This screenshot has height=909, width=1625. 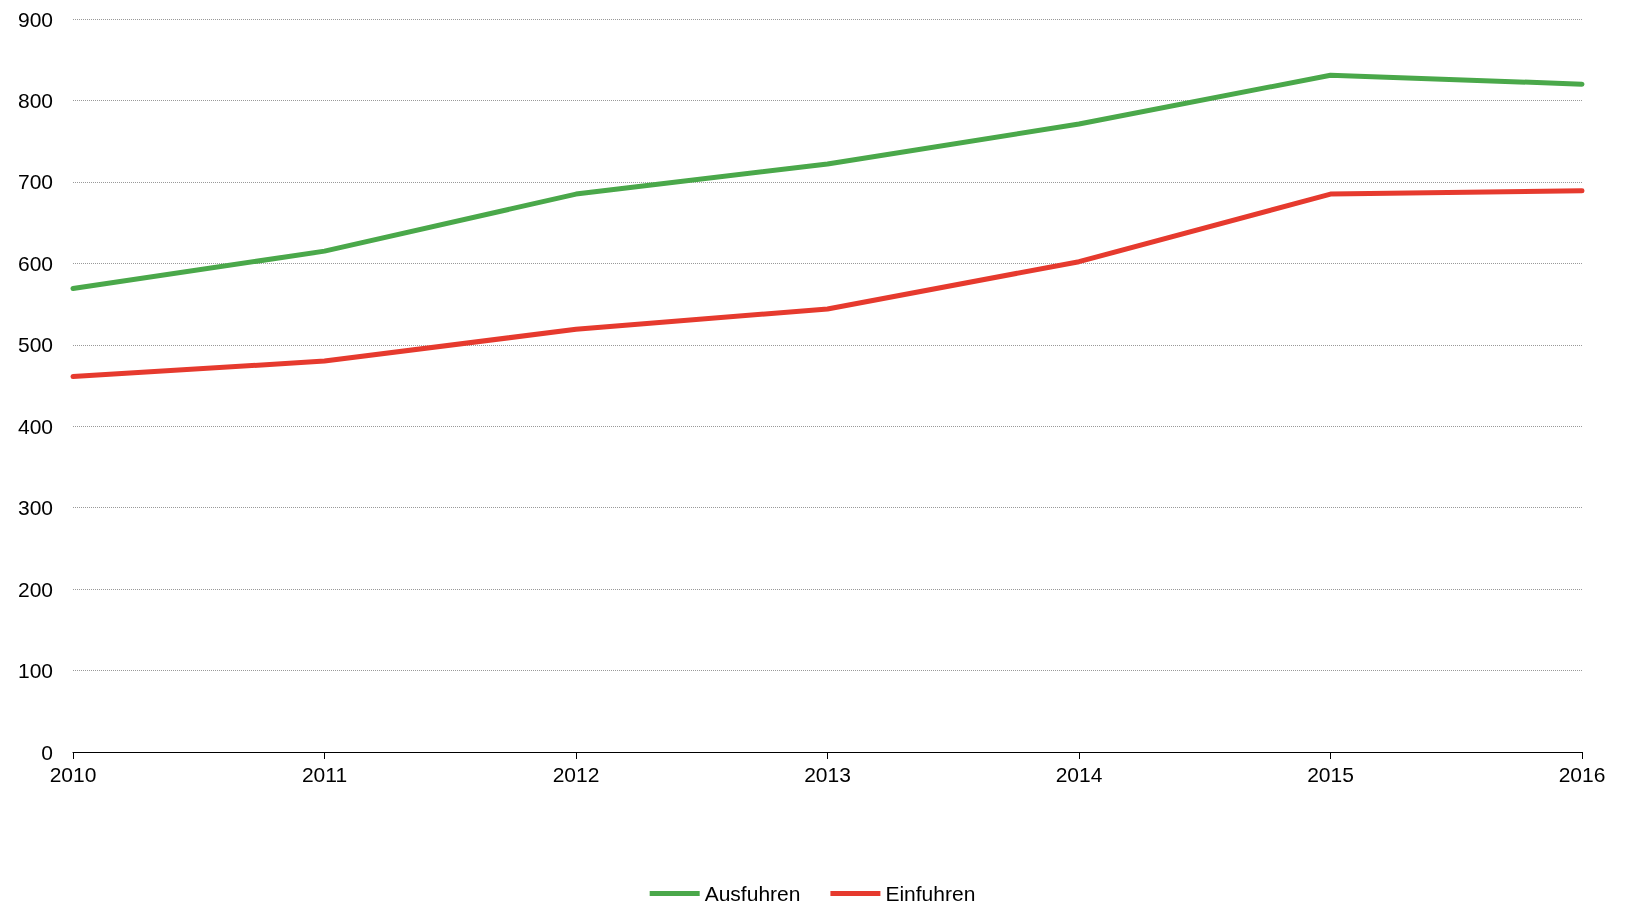 What do you see at coordinates (930, 893) in the screenshot?
I see `legend-label: Einfuhren` at bounding box center [930, 893].